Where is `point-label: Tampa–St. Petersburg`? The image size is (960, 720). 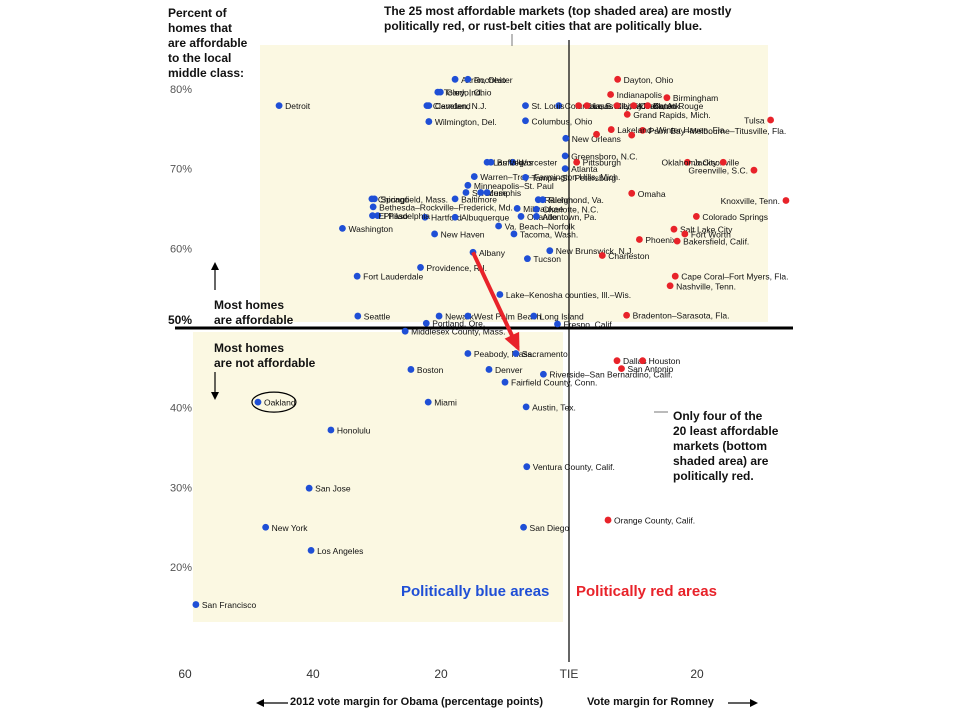
point-label: Tampa–St. Petersburg is located at coordinates (573, 178).